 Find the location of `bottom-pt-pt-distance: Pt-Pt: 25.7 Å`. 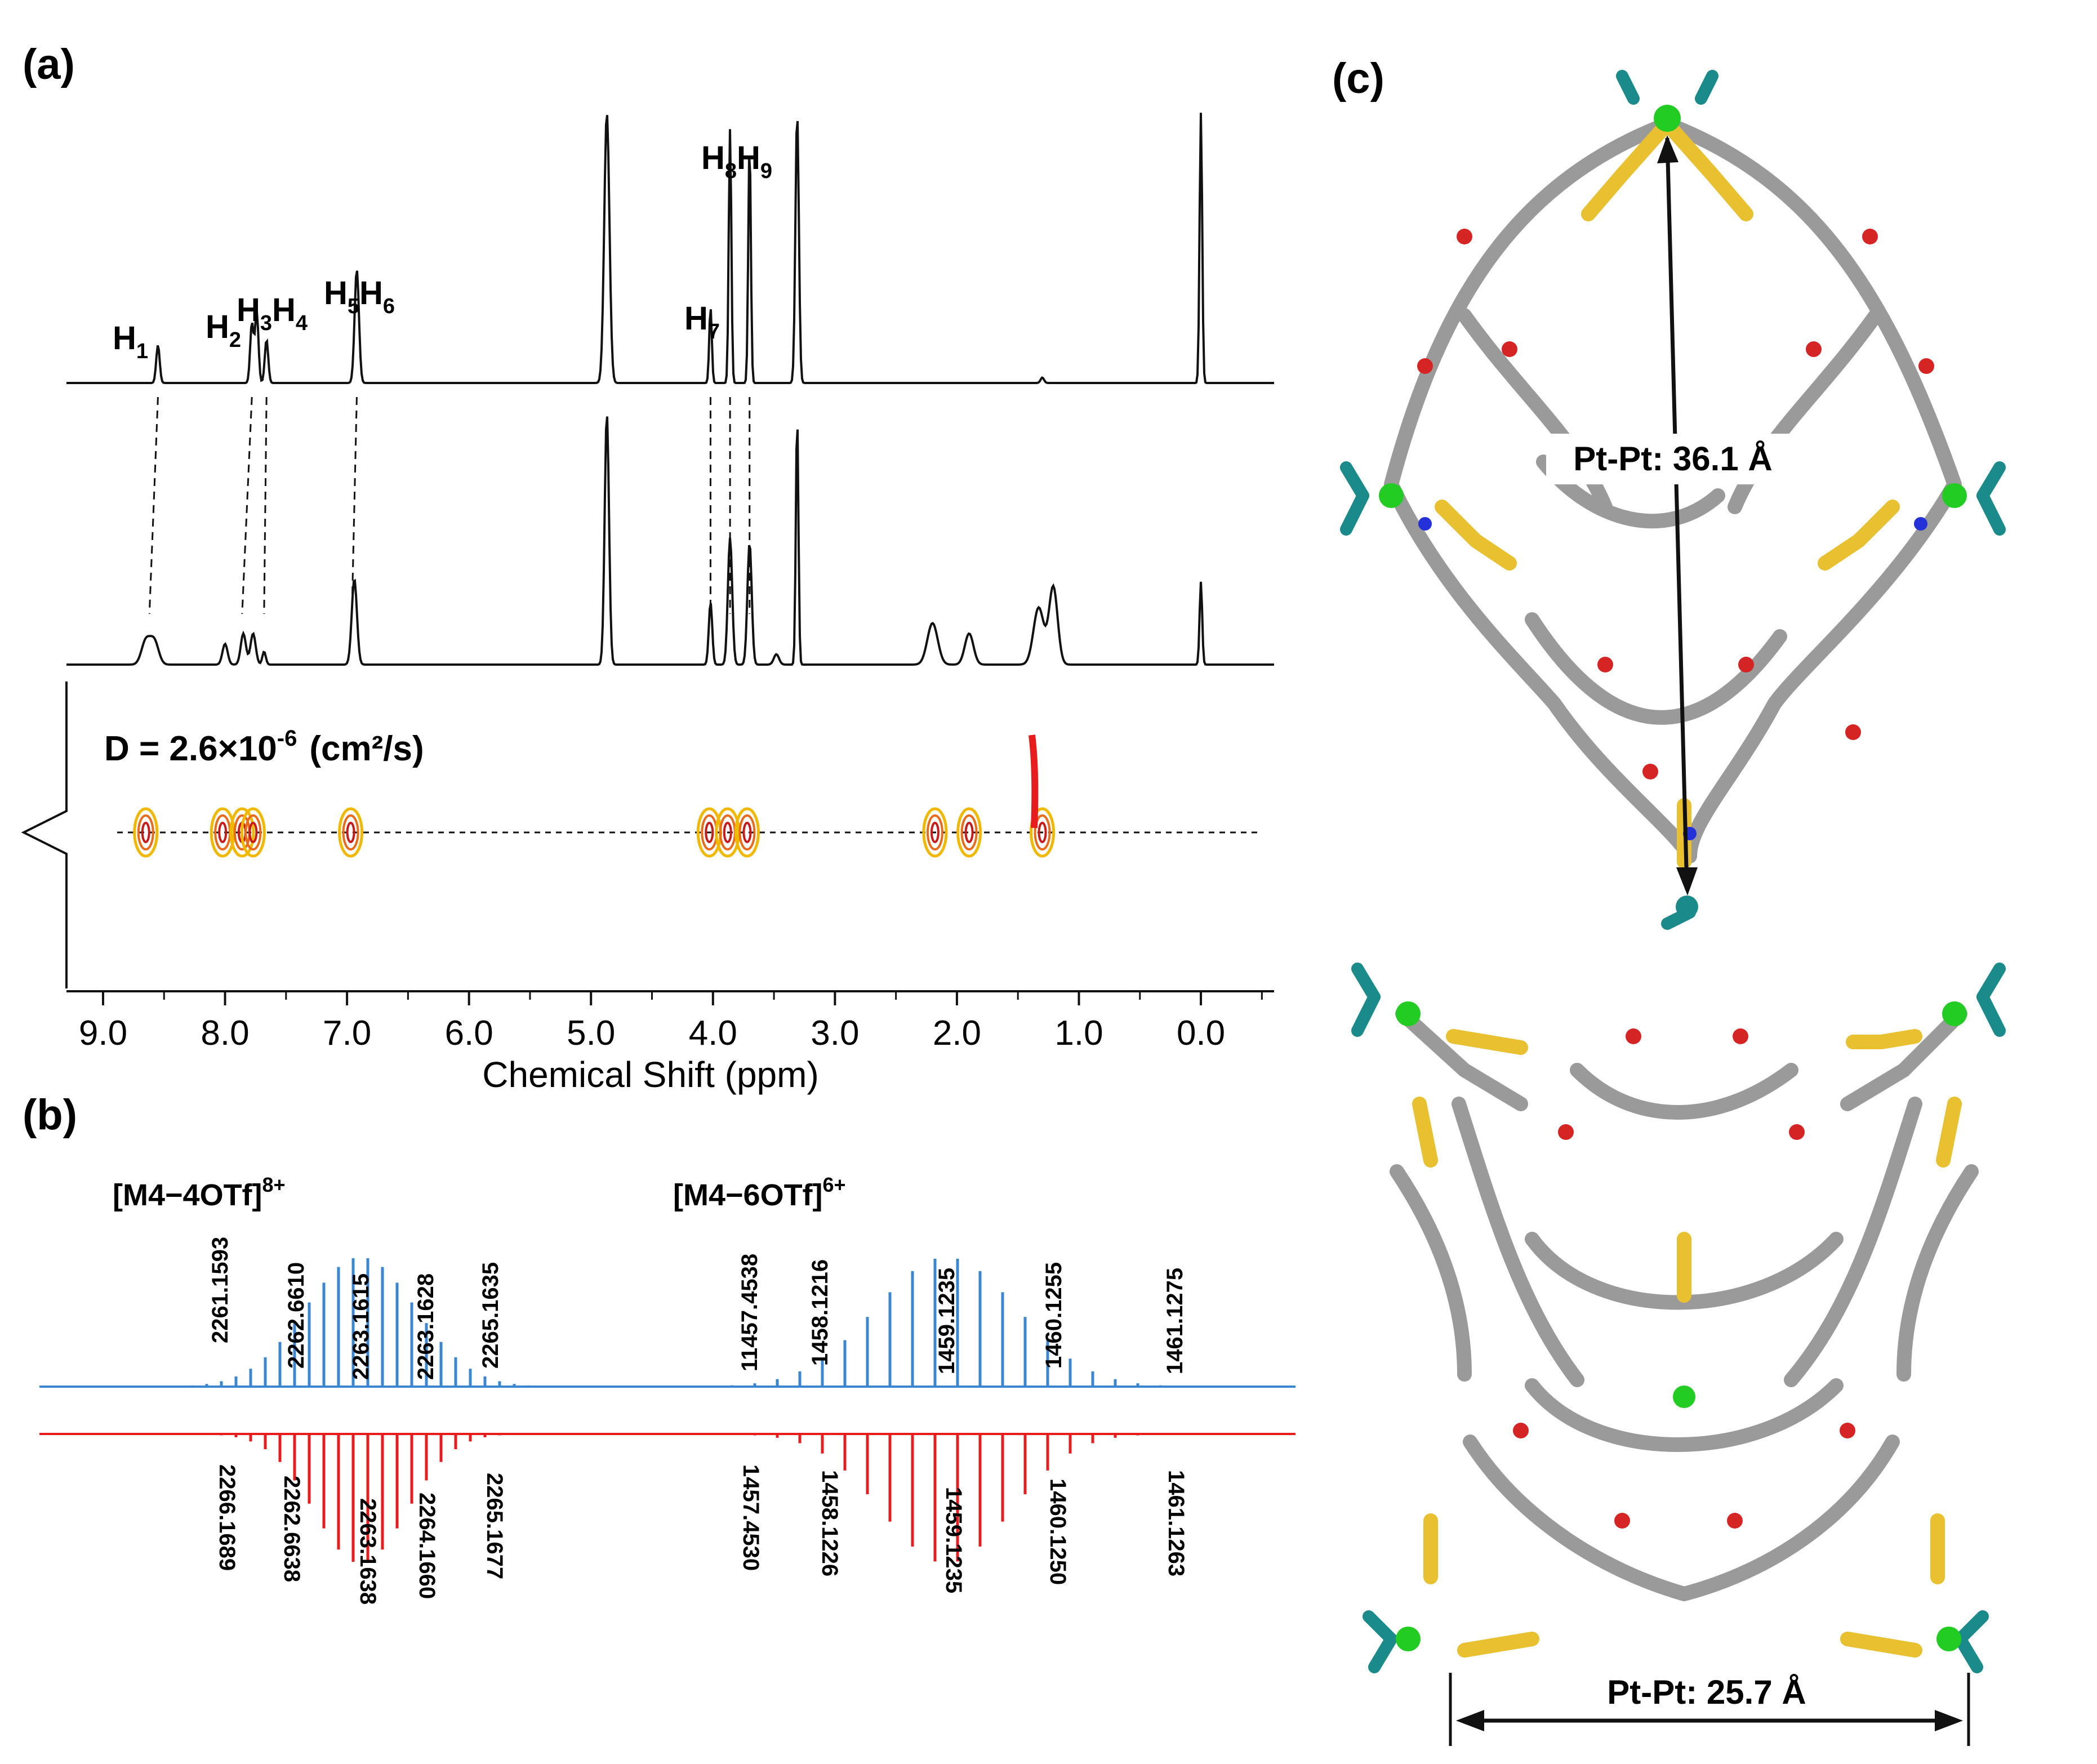

bottom-pt-pt-distance: Pt-Pt: 25.7 Å is located at coordinates (1707, 1692).